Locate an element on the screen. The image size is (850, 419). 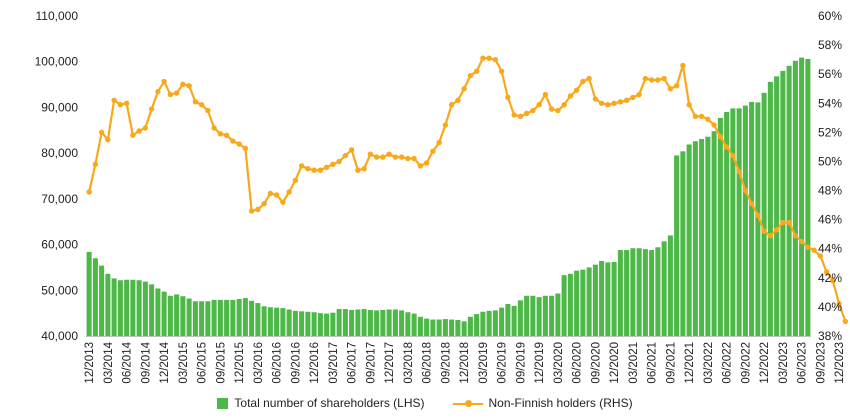
x-tick-label: 06/2016 is located at coordinates (278, 363).